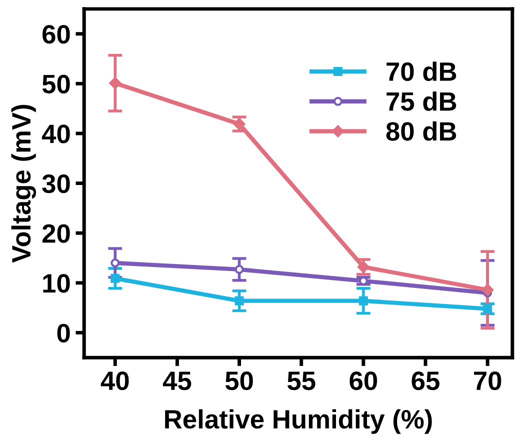  I want to click on legend-label: 70 dB, so click(421, 72).